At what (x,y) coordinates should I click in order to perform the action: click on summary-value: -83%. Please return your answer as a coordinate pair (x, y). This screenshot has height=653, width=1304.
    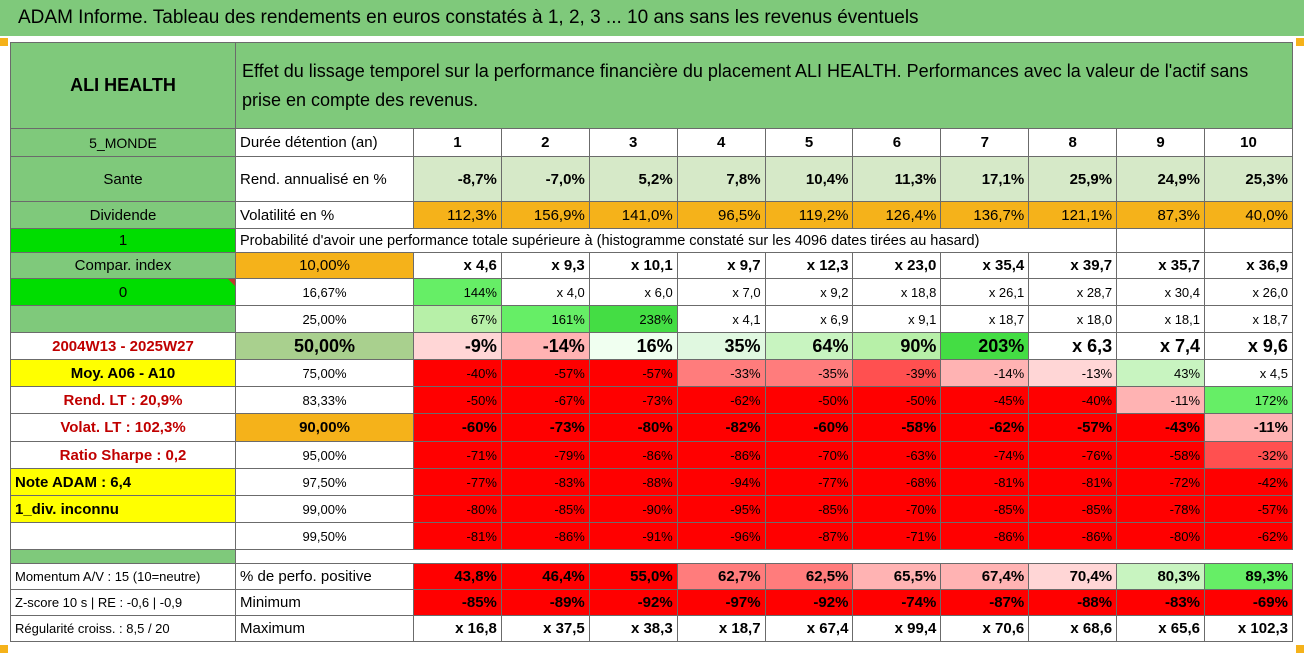
    Looking at the image, I should click on (1161, 602).